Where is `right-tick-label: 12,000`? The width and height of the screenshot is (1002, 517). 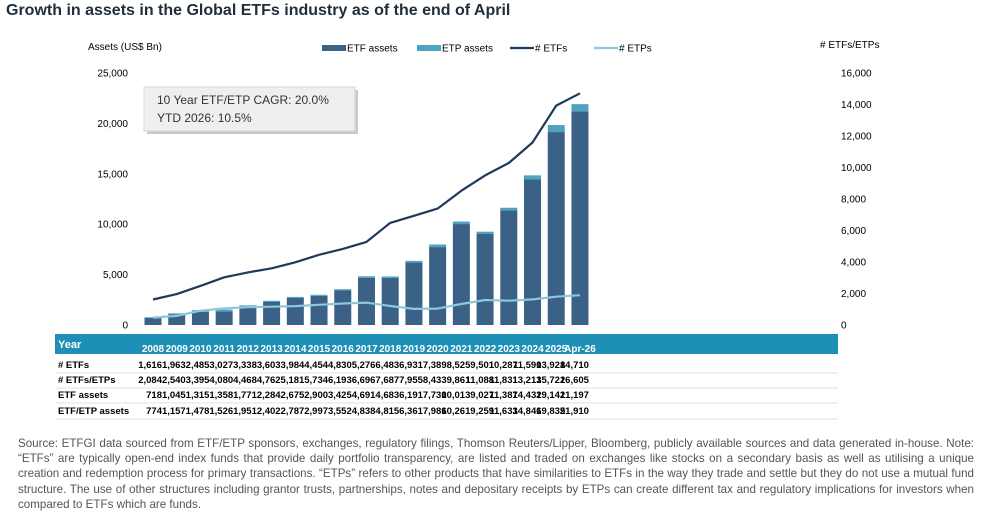
right-tick-label: 12,000 is located at coordinates (856, 137).